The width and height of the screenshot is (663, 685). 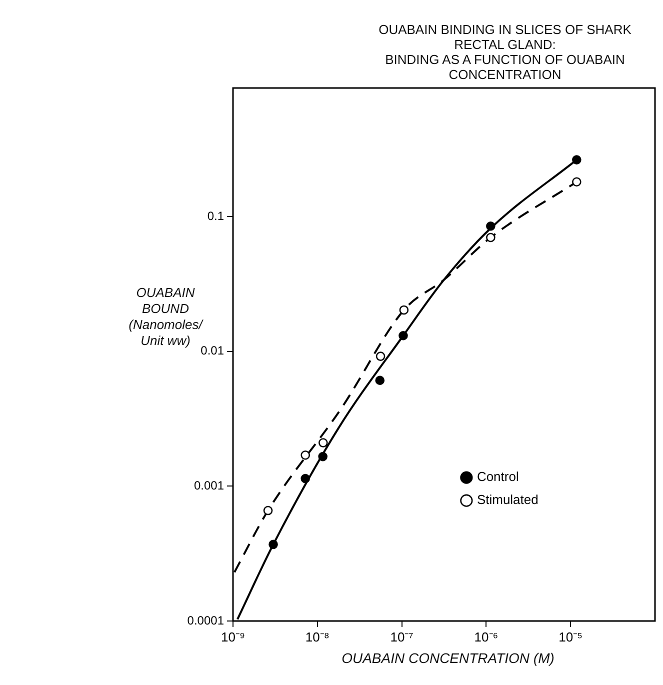 What do you see at coordinates (212, 351) in the screenshot?
I see `y-tick-label: 0.01` at bounding box center [212, 351].